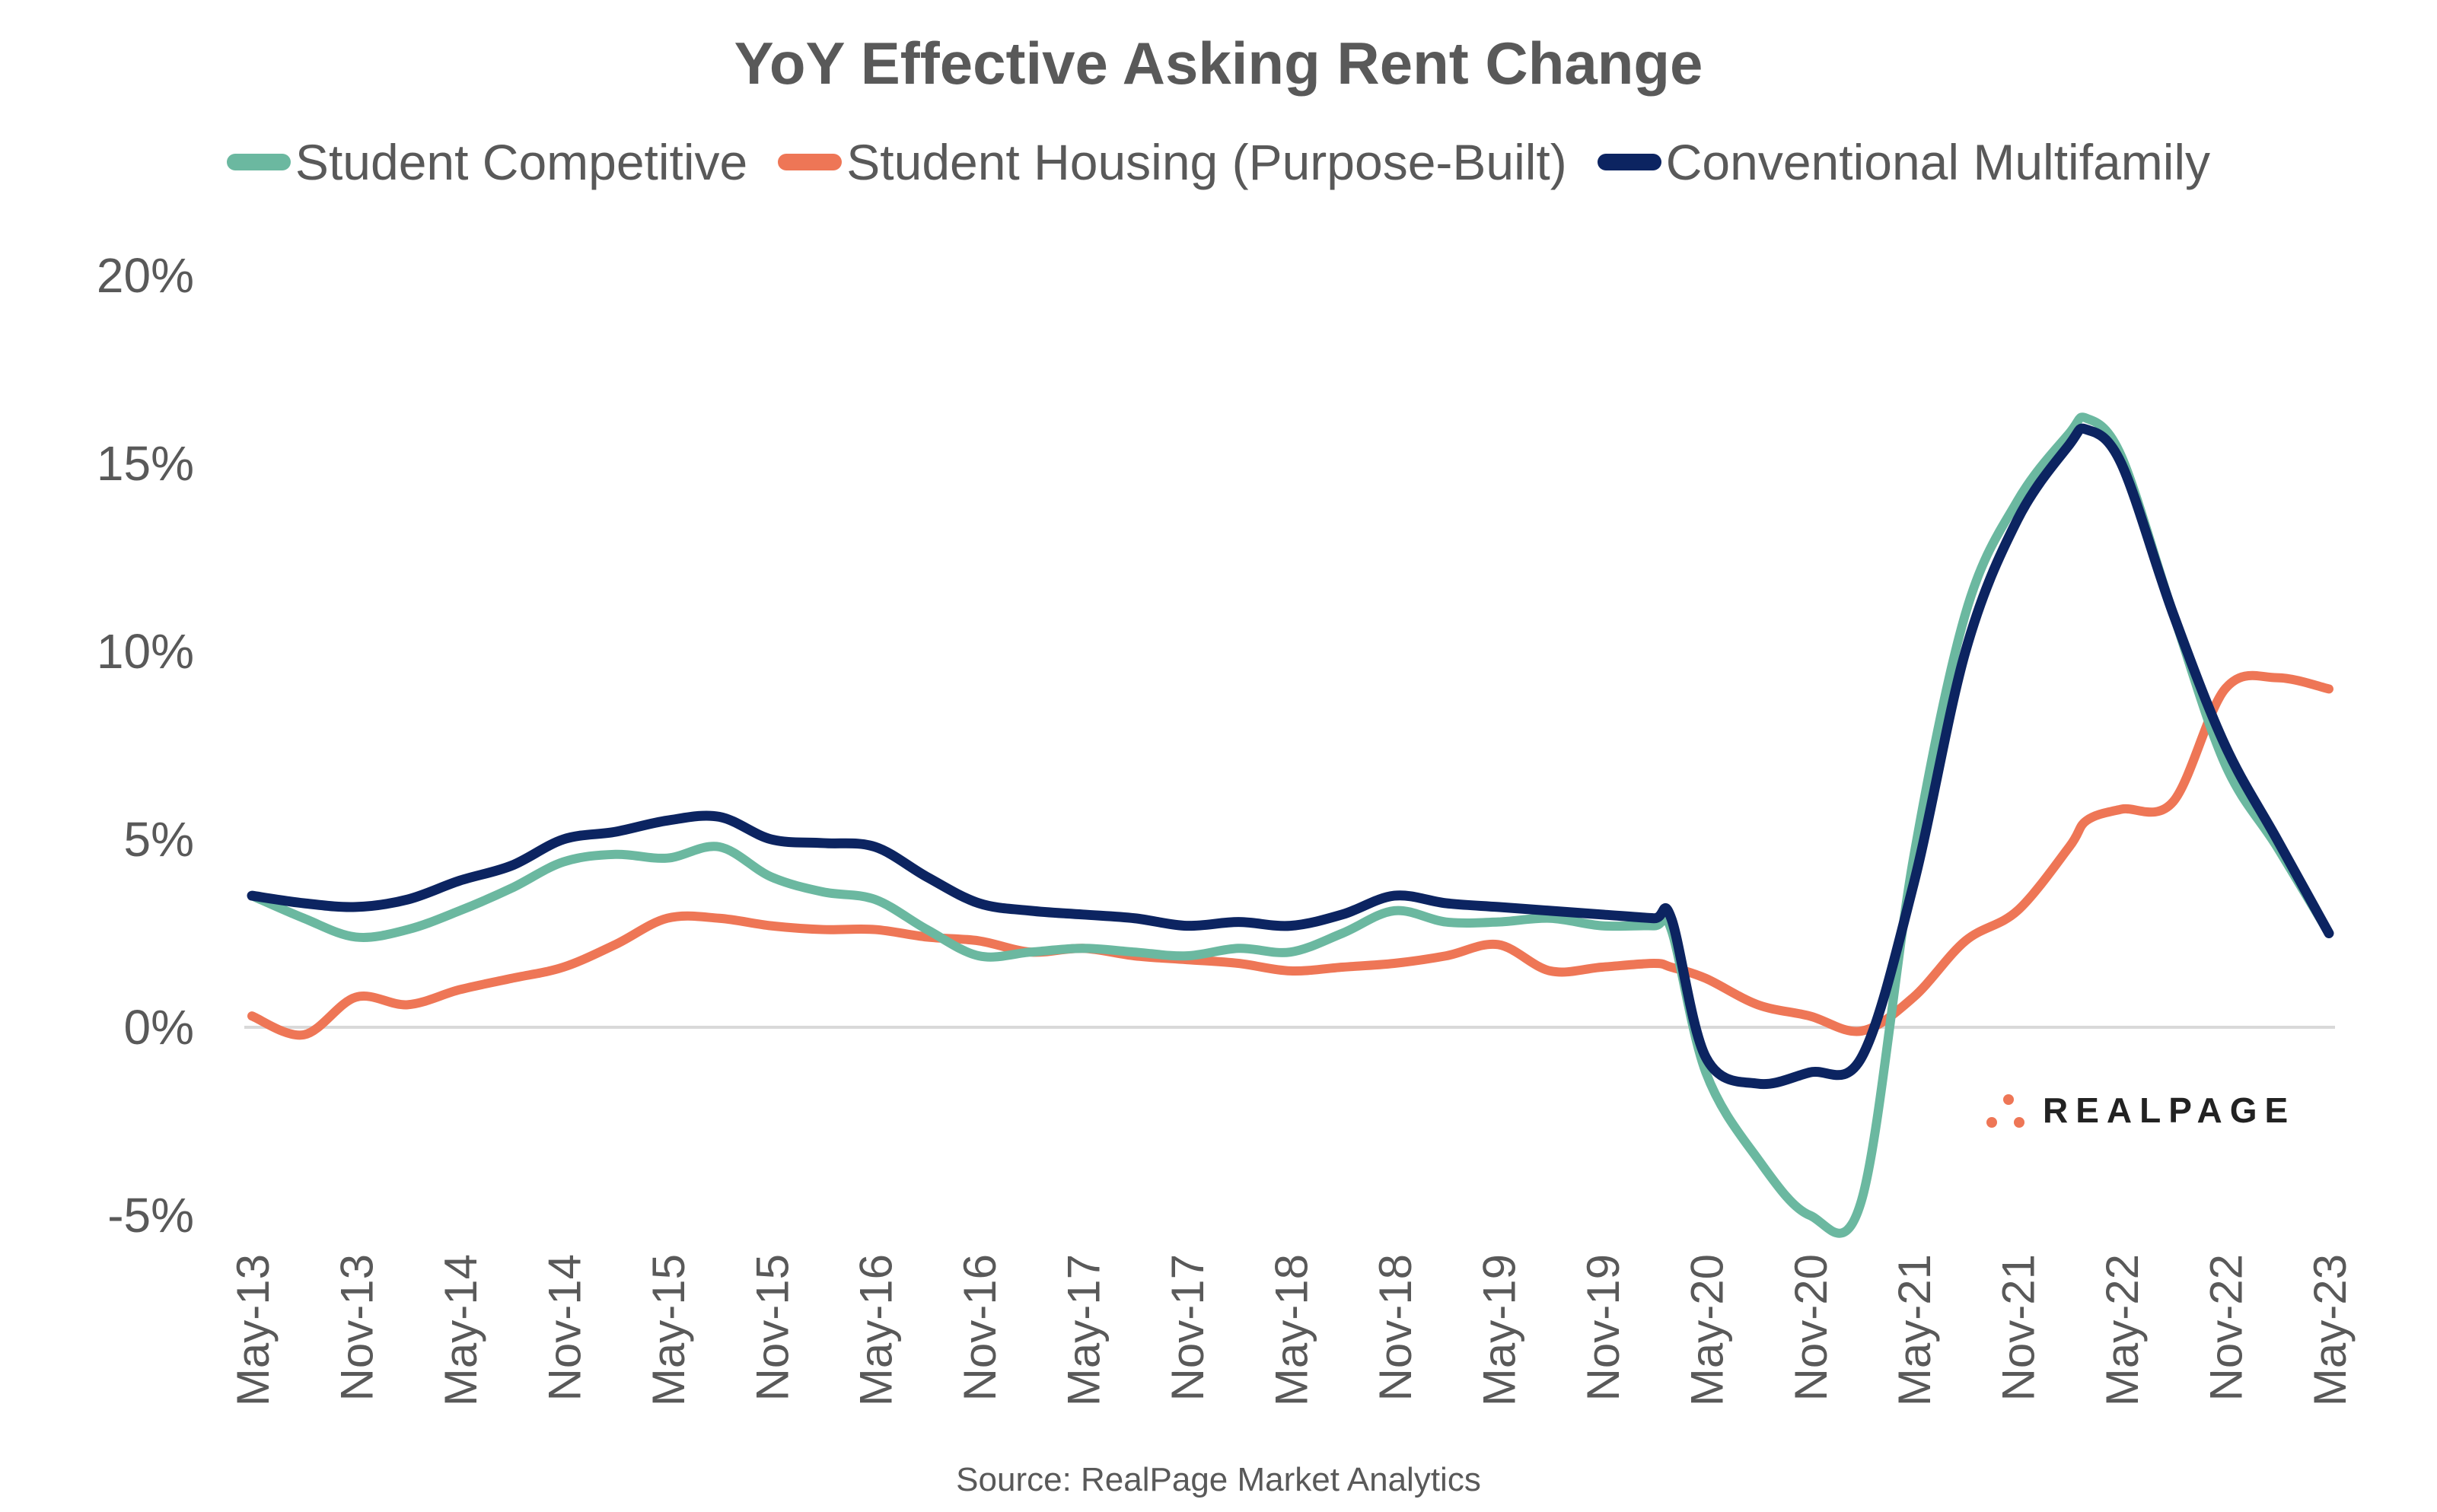  I want to click on legend-item-conventional-multifamily: Conventional Multifamily, so click(1904, 162).